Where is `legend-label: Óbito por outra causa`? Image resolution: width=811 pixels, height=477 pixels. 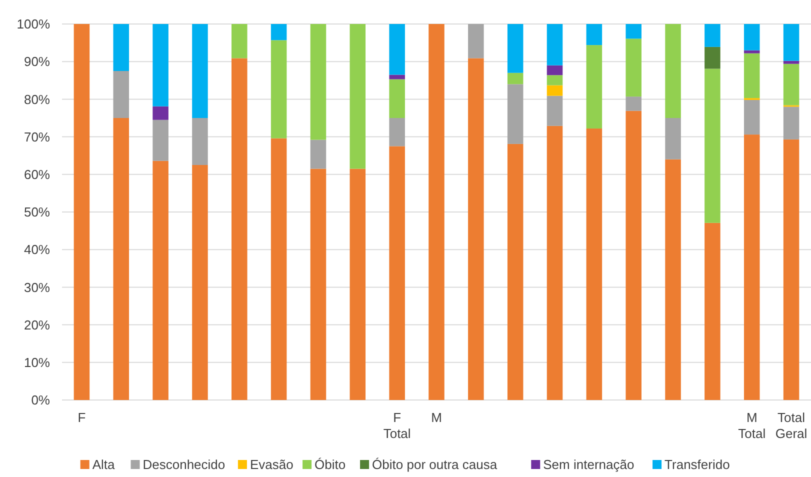
legend-label: Óbito por outra causa is located at coordinates (435, 464).